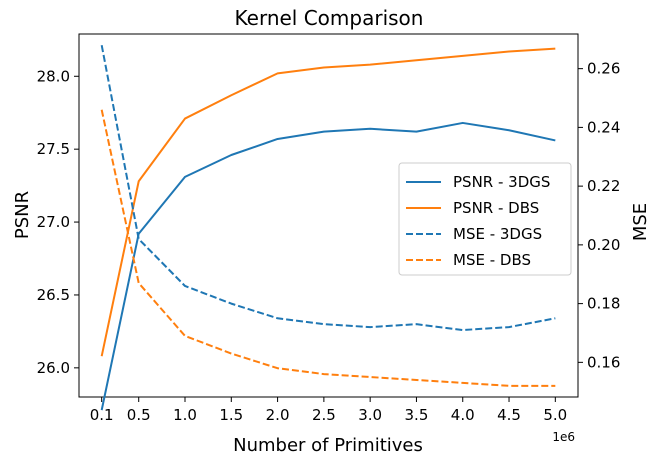 This screenshot has height=466, width=658. I want to click on y-right-tick-label: 0.26, so click(603, 69).